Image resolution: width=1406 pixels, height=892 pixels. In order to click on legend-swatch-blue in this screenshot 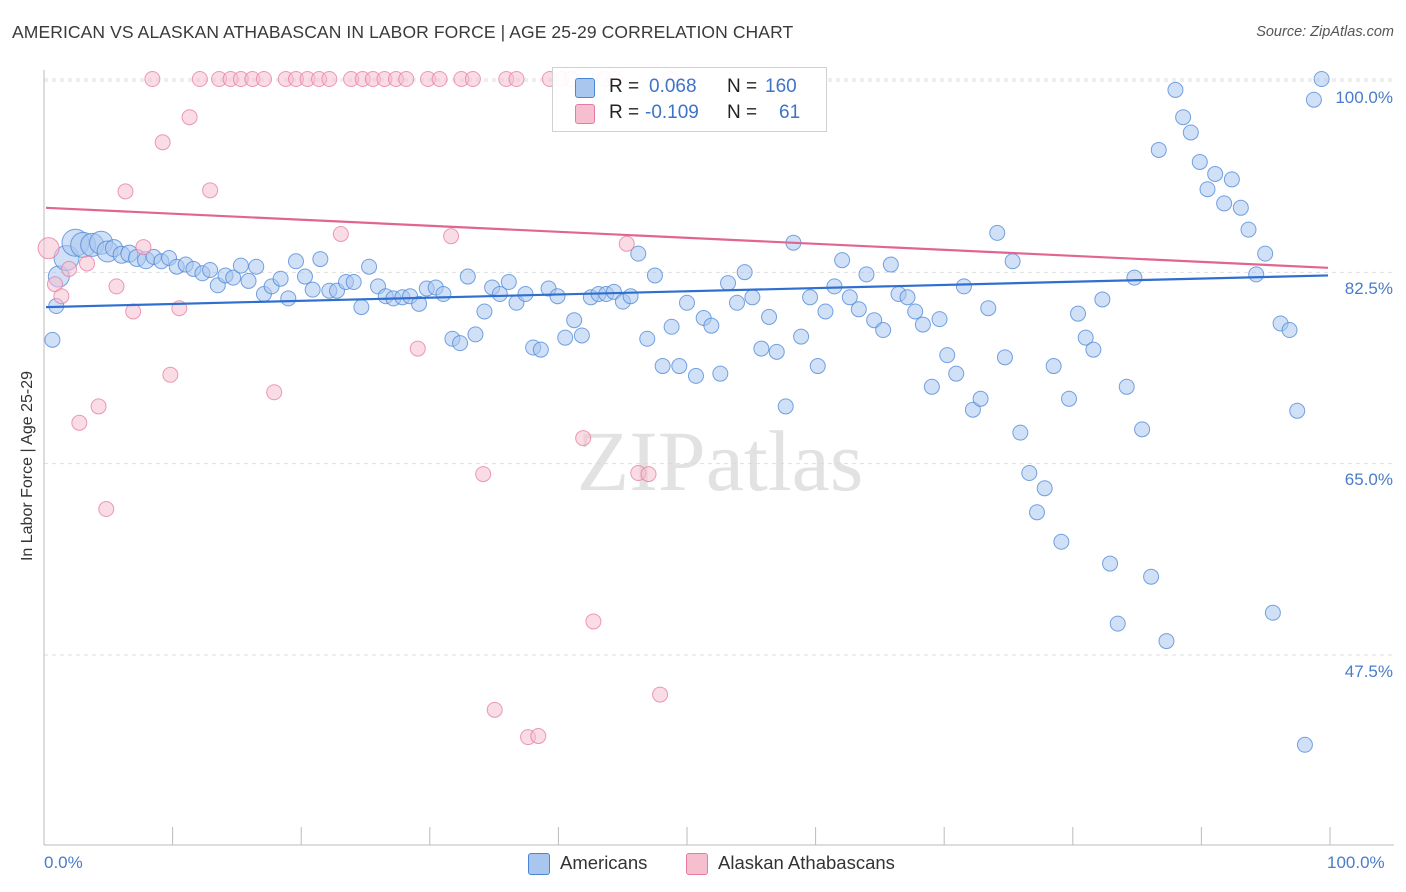, I will do `click(539, 864)`.